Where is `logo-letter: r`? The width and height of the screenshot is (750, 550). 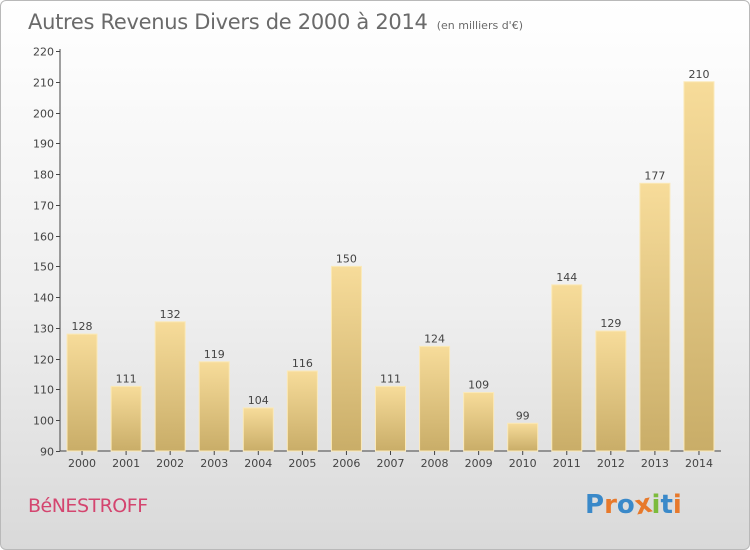
logo-letter: r is located at coordinates (610, 505).